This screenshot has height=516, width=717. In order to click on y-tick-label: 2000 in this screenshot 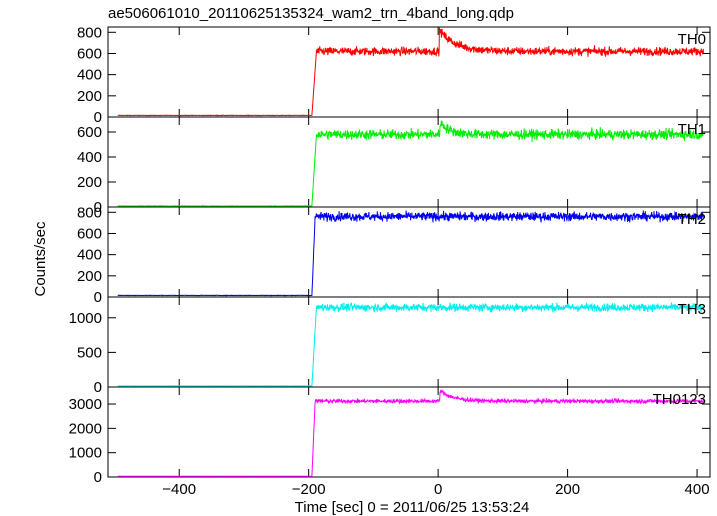, I will do `click(85, 428)`.